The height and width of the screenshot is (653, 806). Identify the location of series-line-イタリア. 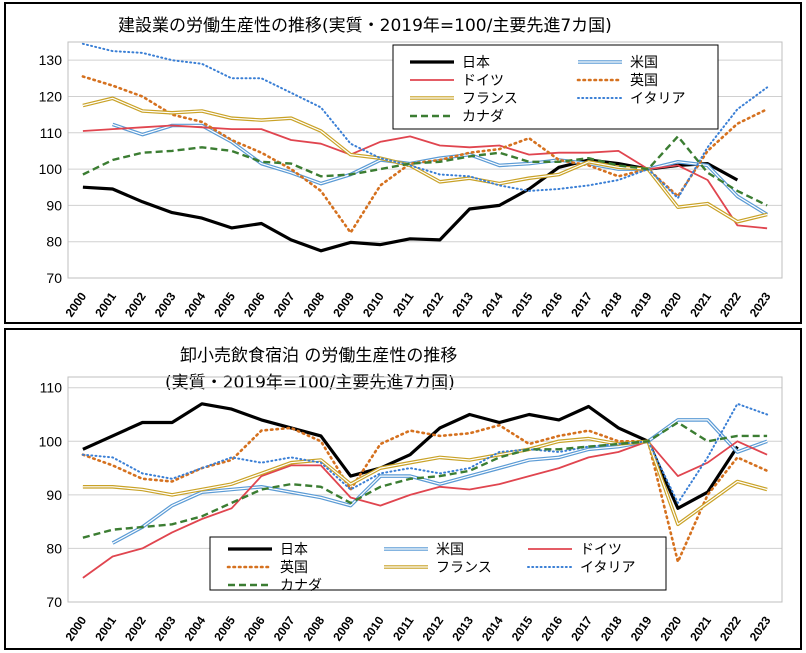
(425, 453).